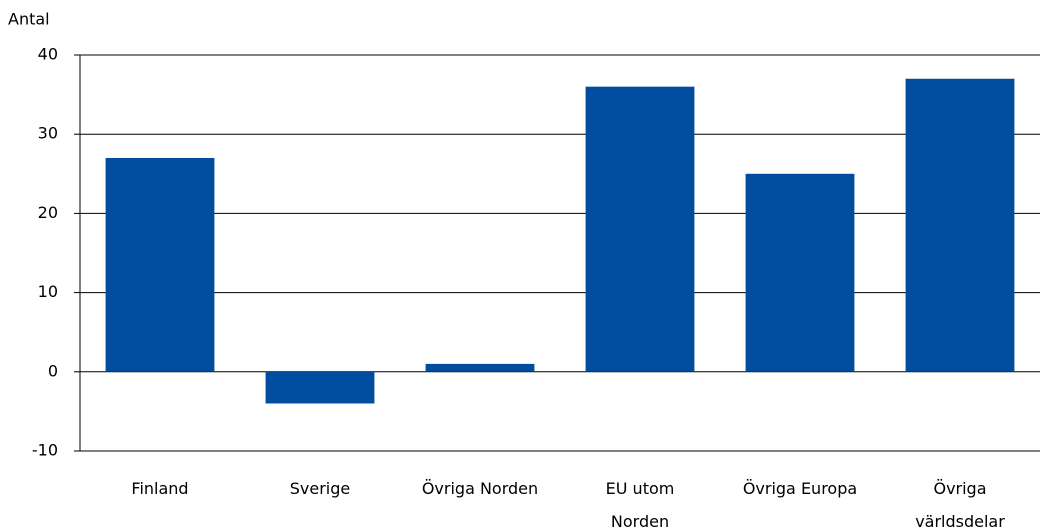  I want to click on y-tick-label: 10, so click(48, 291).